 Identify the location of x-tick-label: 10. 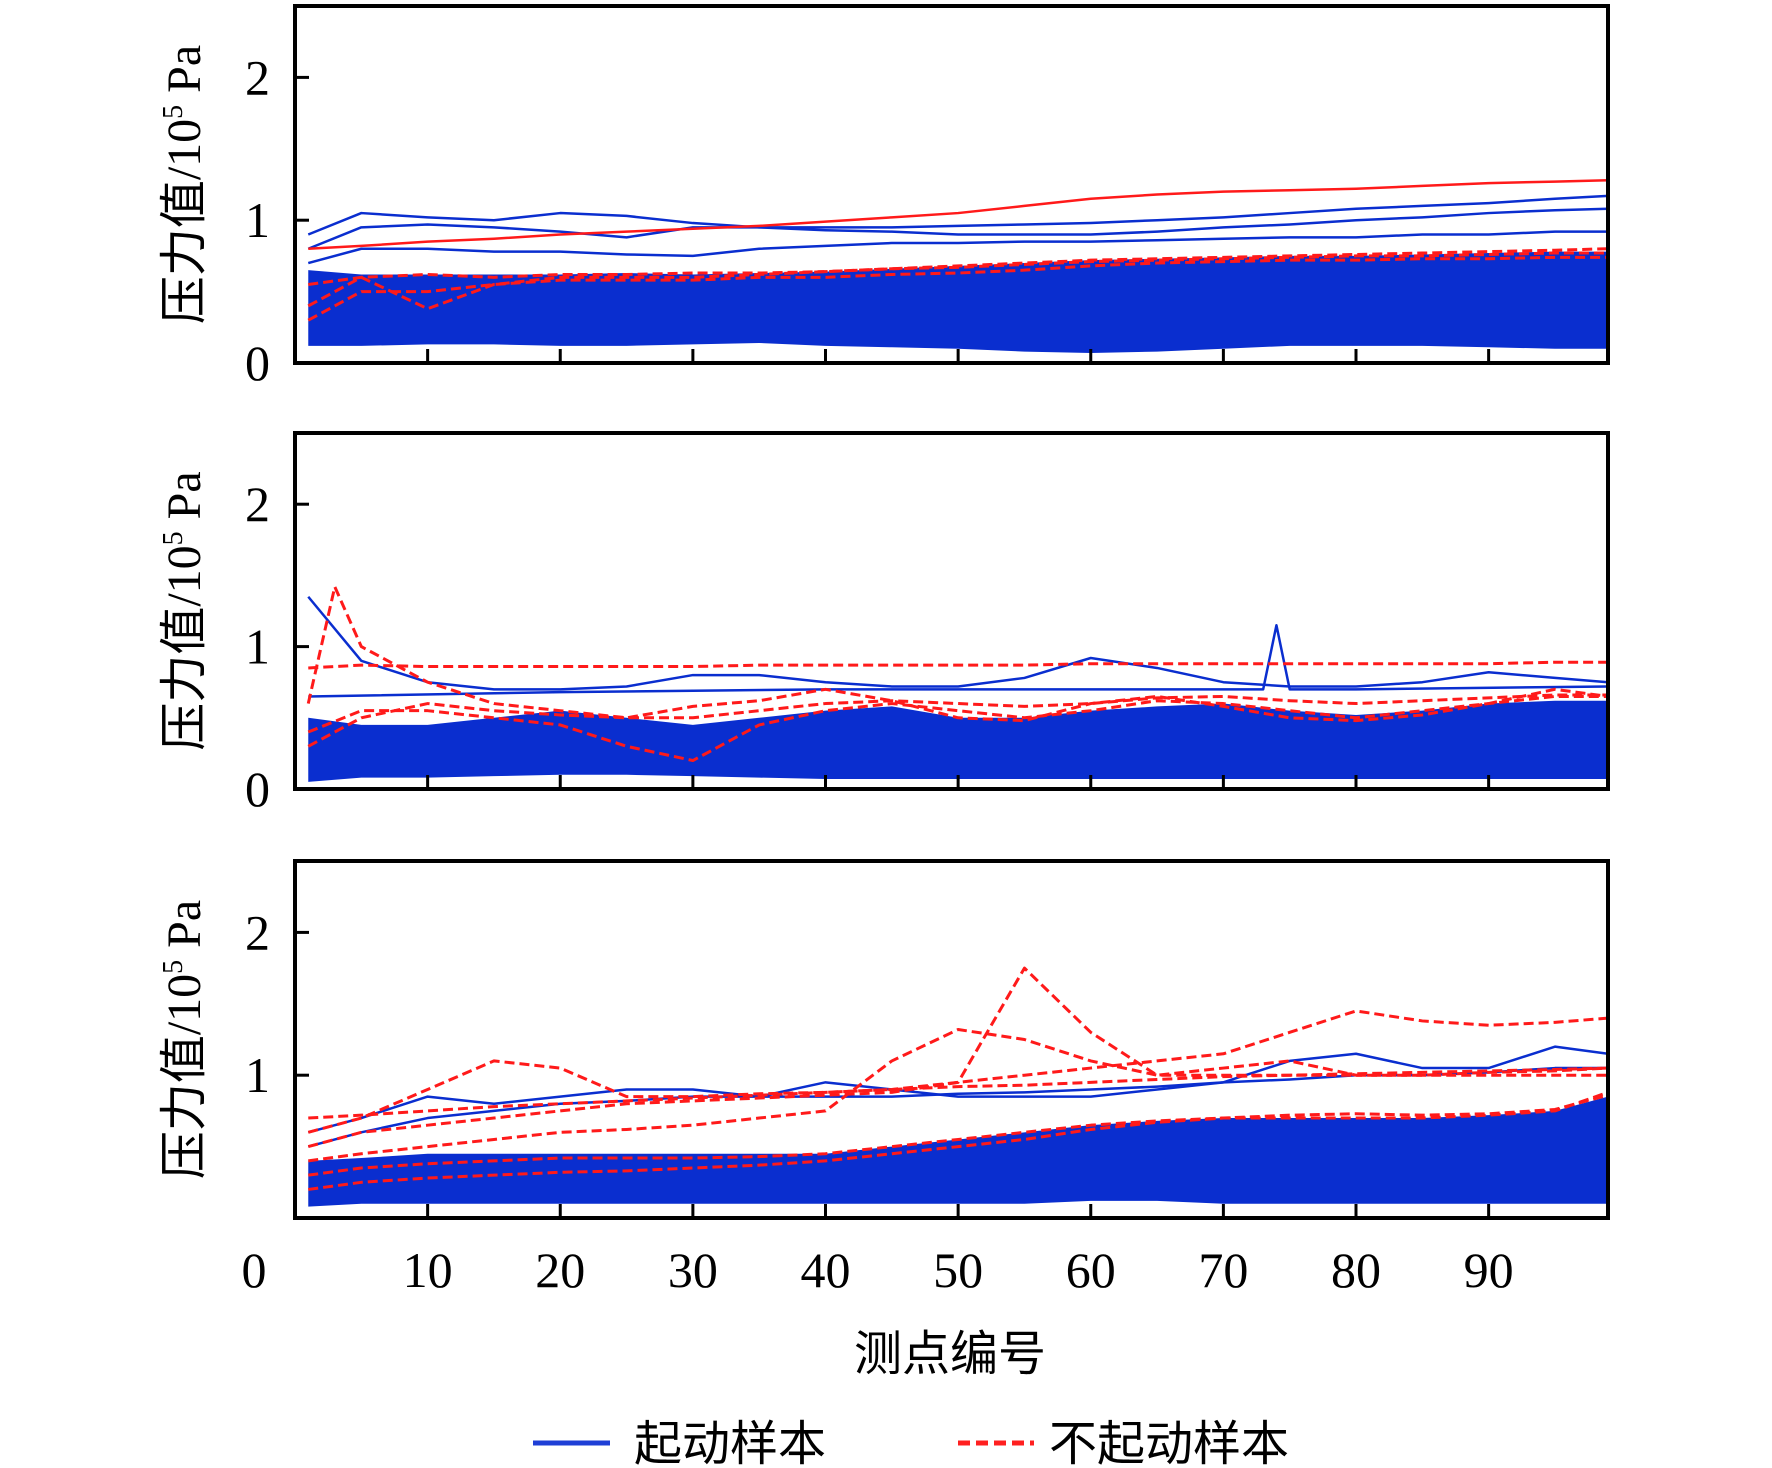
(428, 1270).